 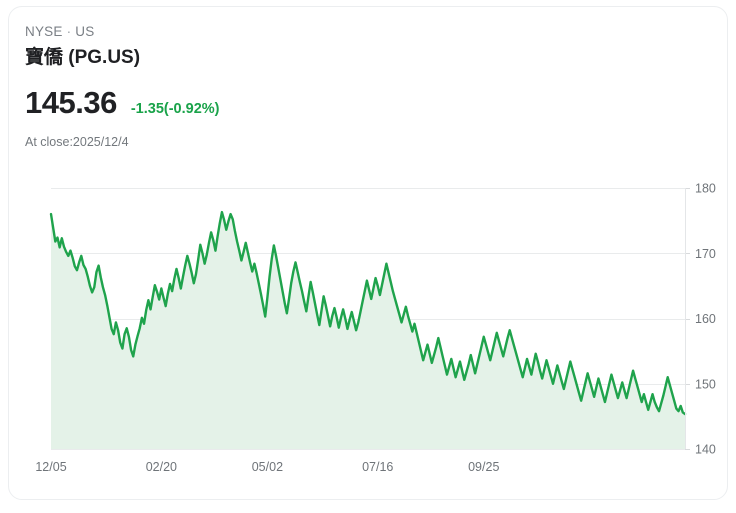 I want to click on region-label: US, so click(x=85, y=31).